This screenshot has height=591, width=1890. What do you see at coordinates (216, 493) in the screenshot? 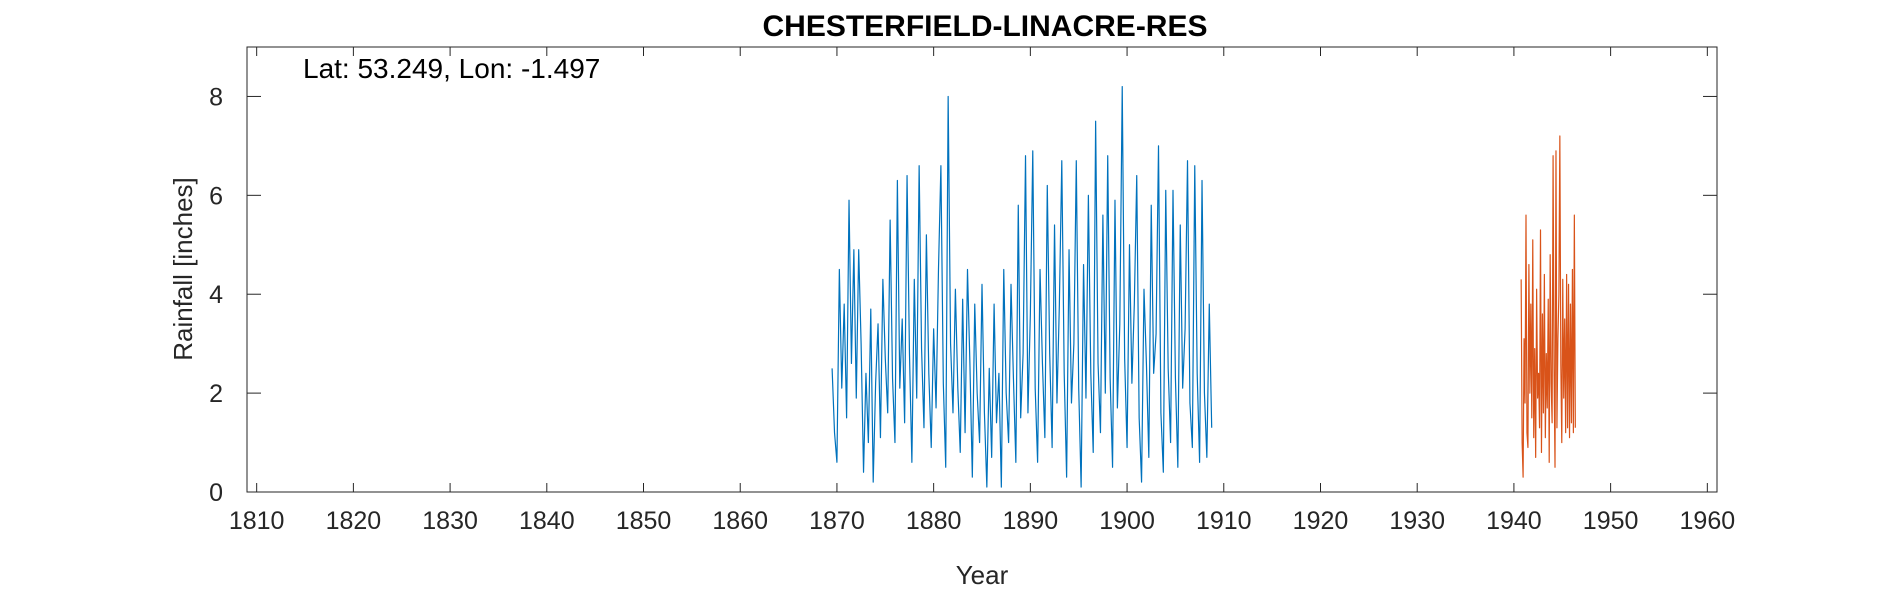
I see `y-tick-label: 0` at bounding box center [216, 493].